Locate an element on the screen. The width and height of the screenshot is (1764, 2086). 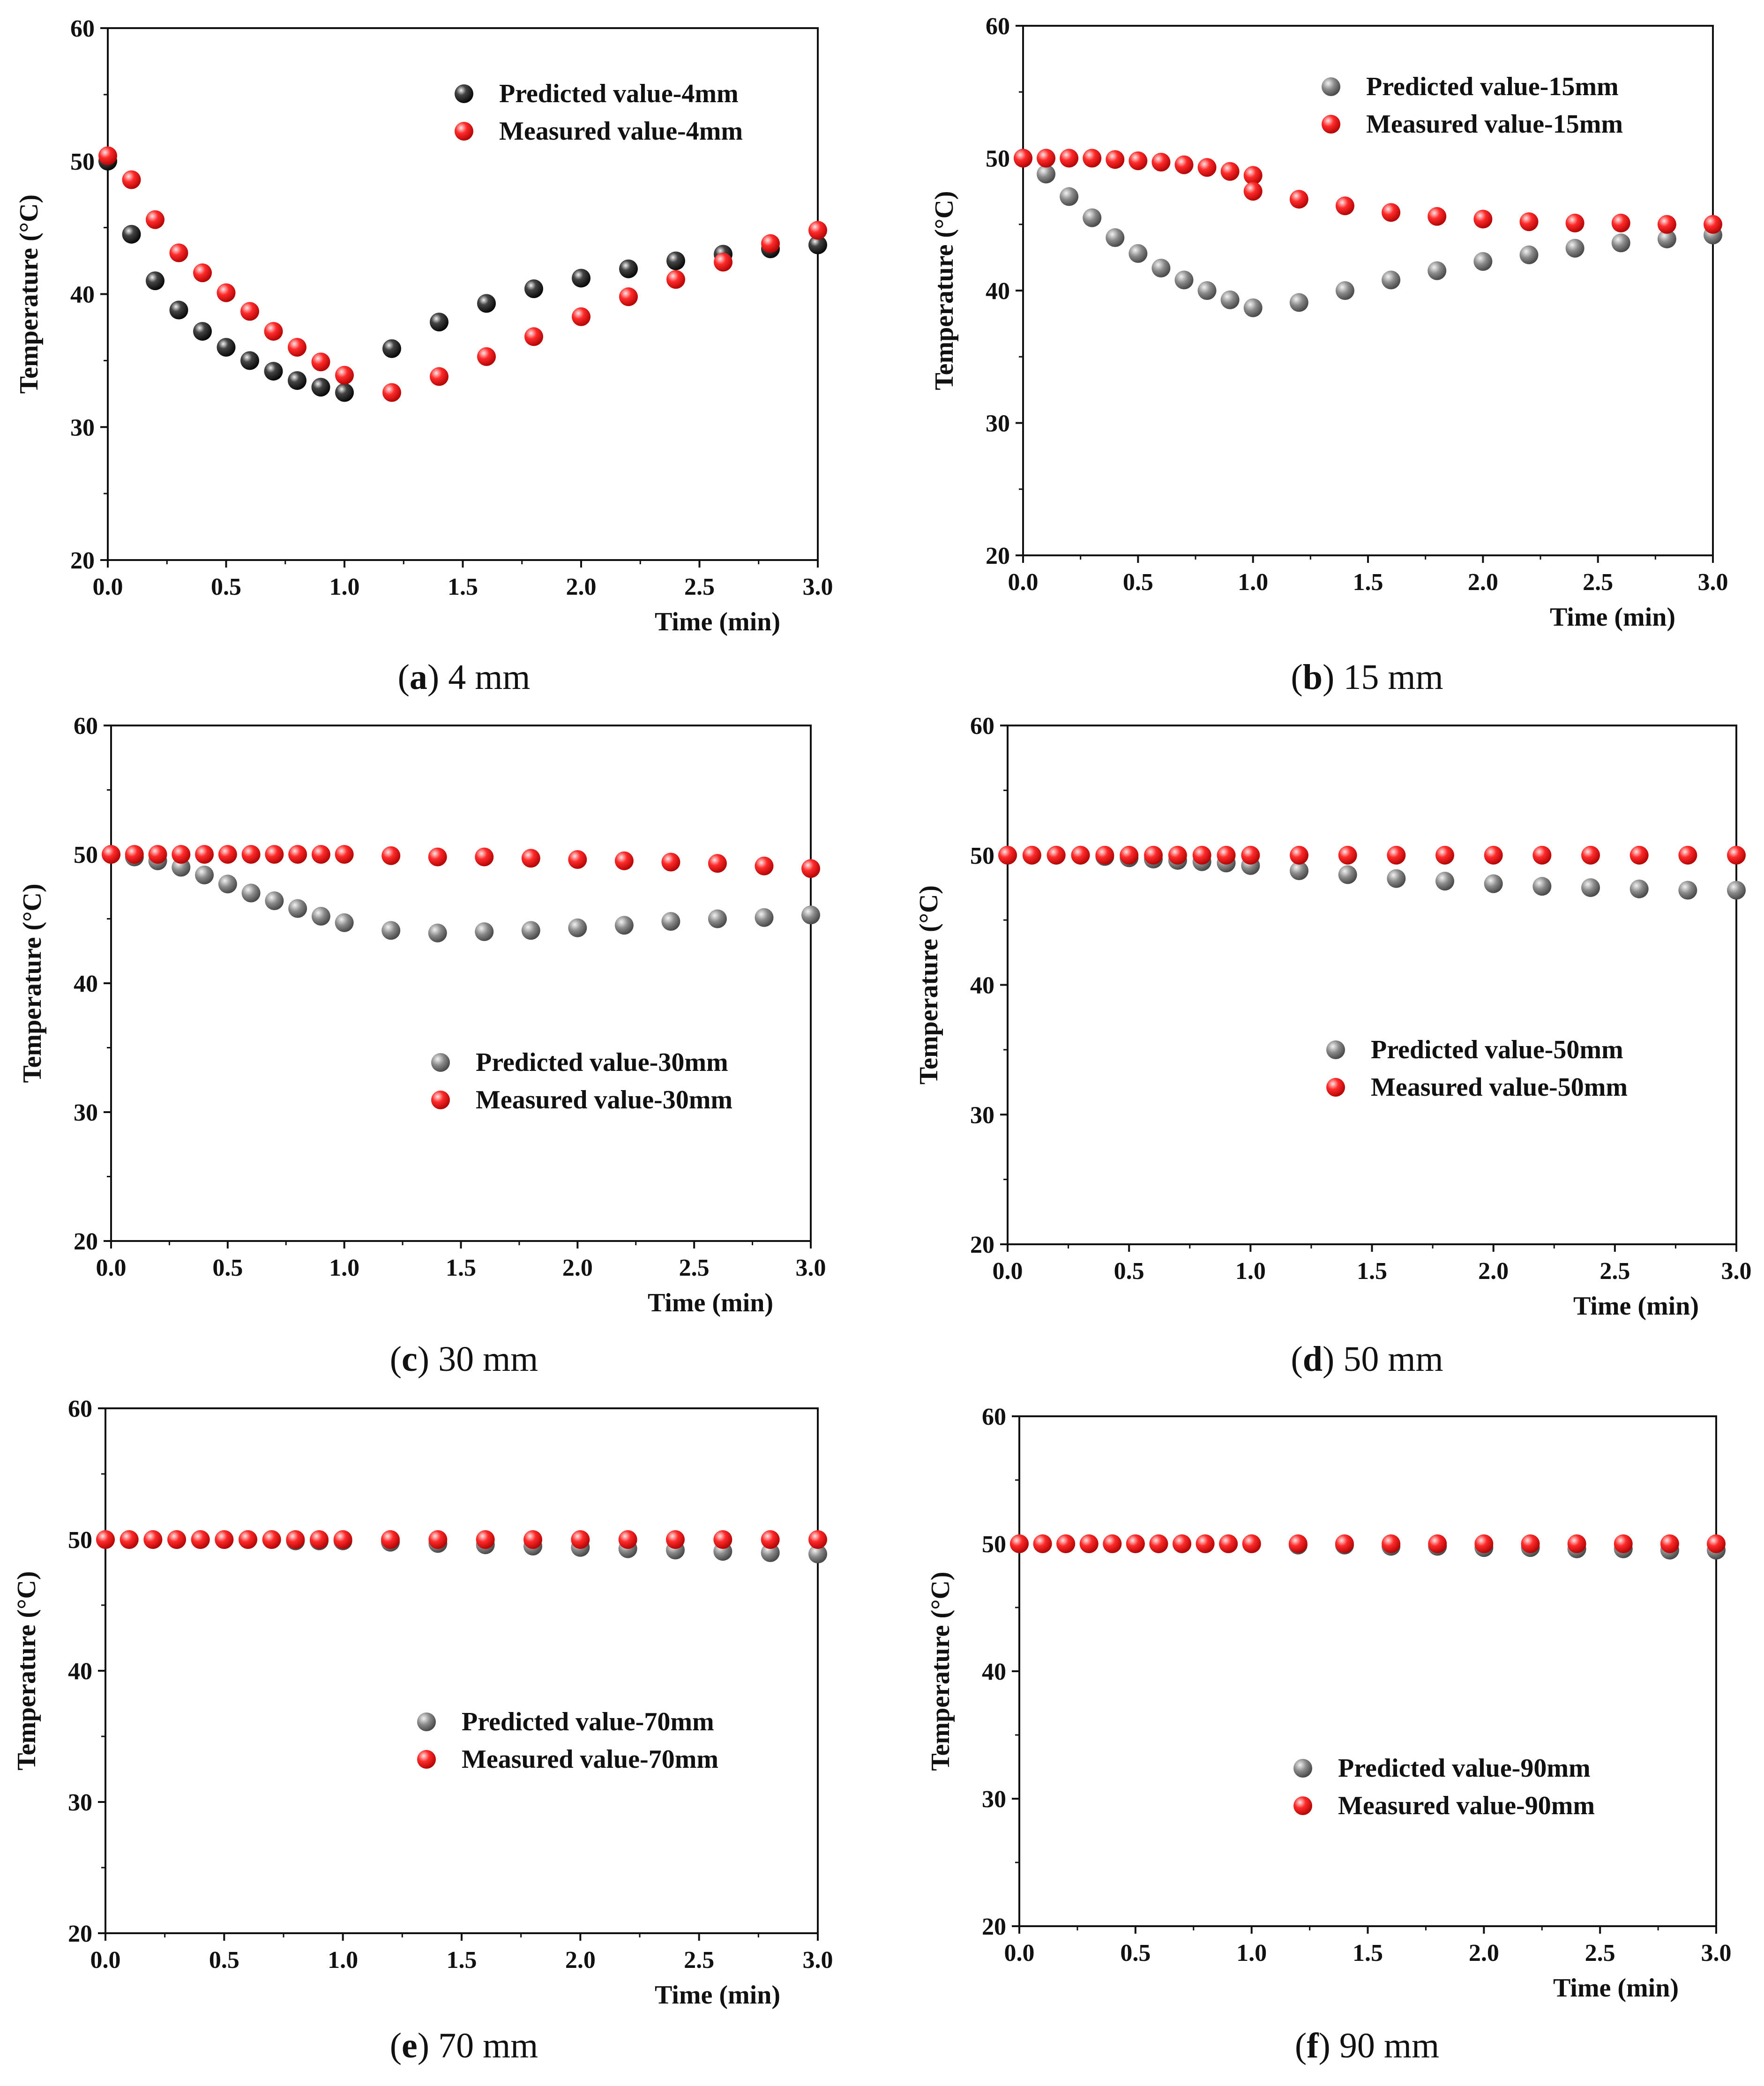
x-tick-label: 3.0 is located at coordinates (818, 587).